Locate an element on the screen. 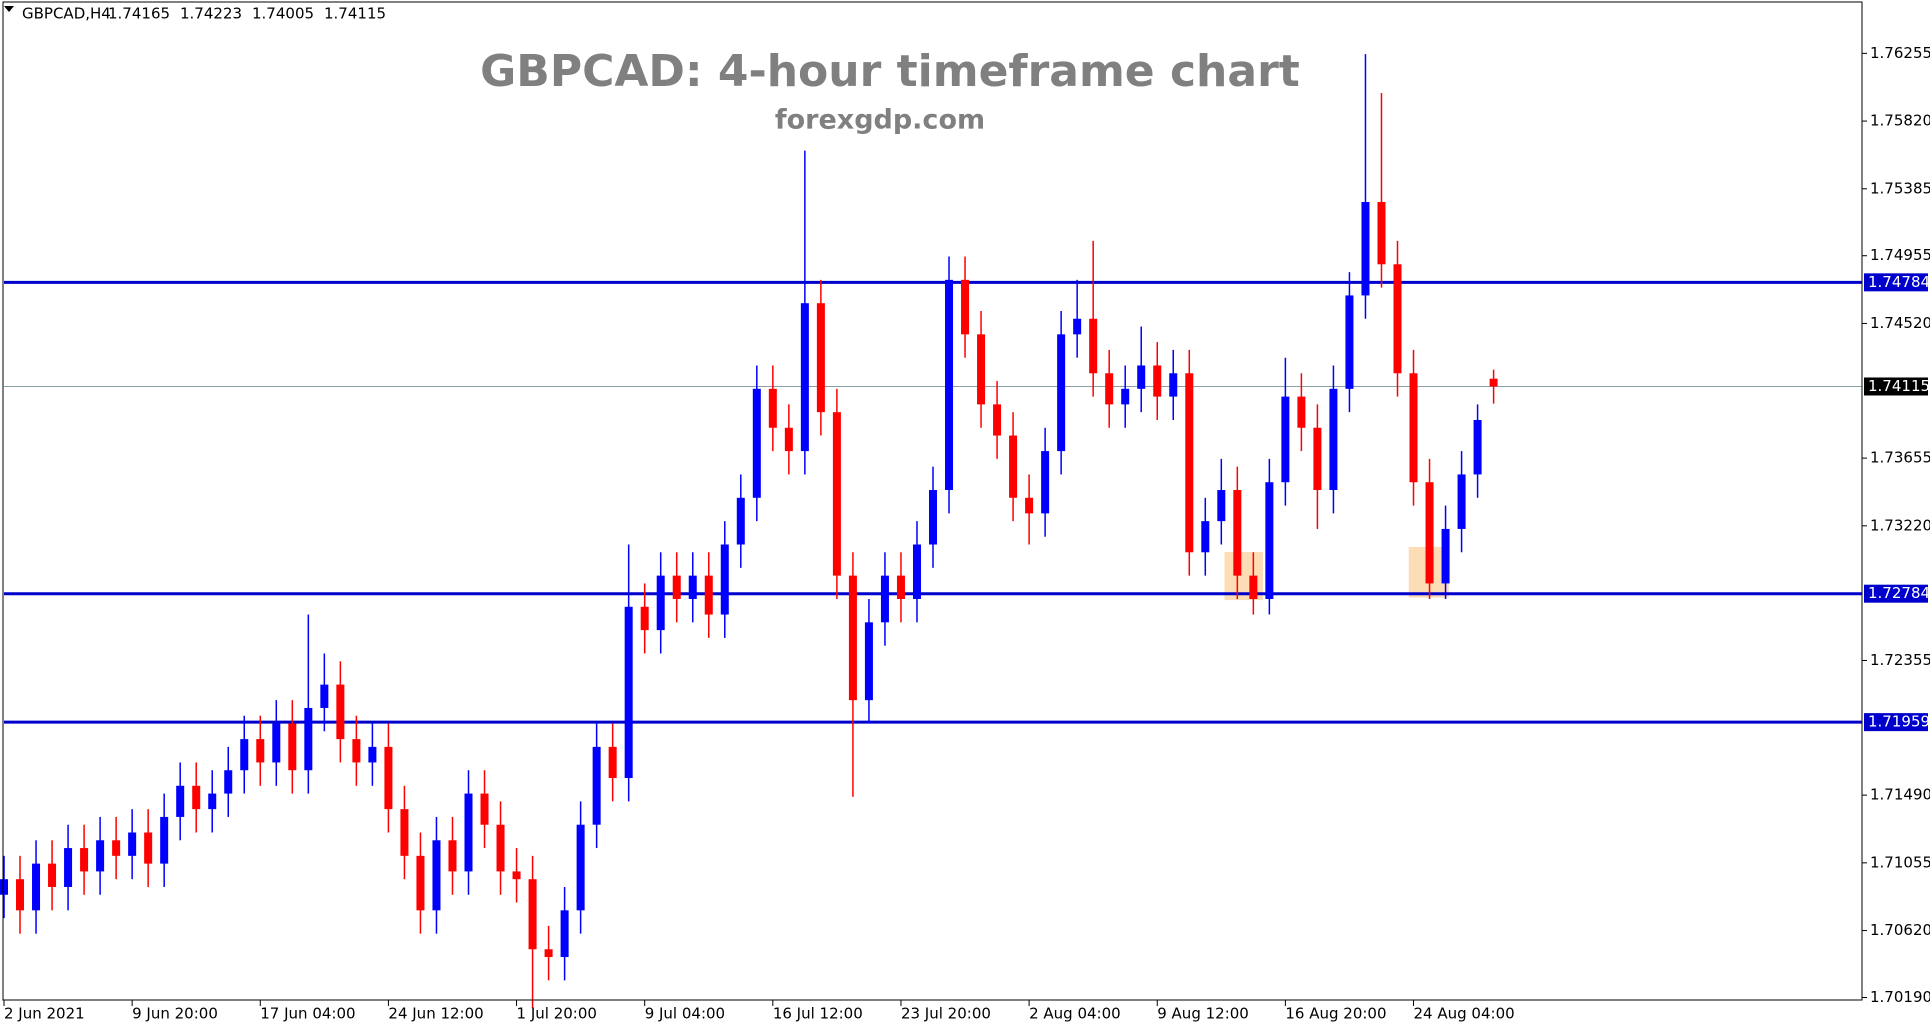 This screenshot has width=1930, height=1023. header-open: 1.74165 is located at coordinates (139, 14).